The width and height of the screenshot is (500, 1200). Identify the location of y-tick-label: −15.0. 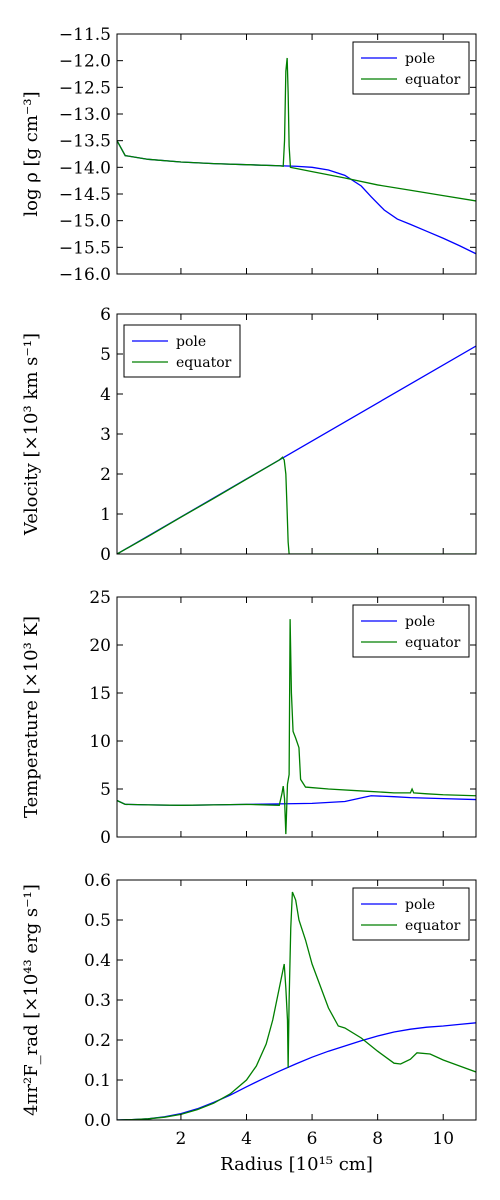
(85, 222).